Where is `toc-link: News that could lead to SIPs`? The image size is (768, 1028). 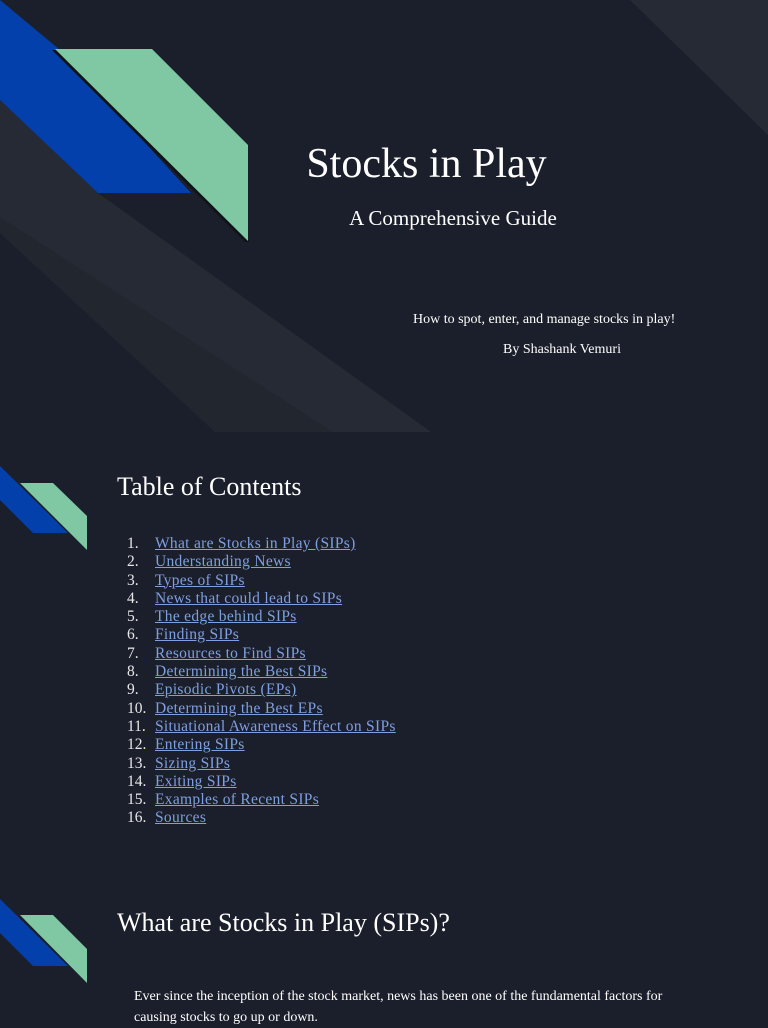
toc-link: News that could lead to SIPs is located at coordinates (249, 598).